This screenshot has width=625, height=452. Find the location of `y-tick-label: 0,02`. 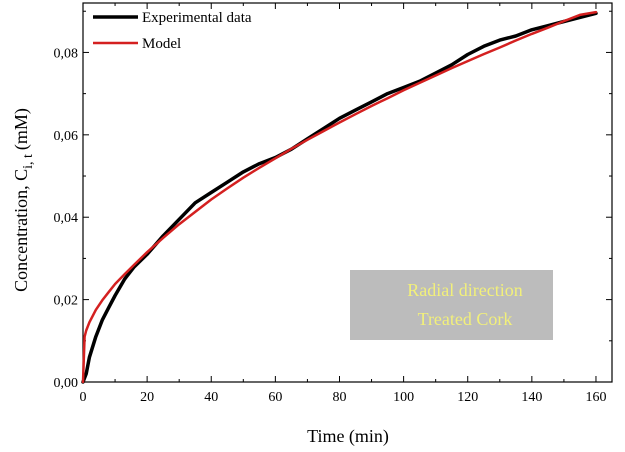

y-tick-label: 0,02 is located at coordinates (66, 301).